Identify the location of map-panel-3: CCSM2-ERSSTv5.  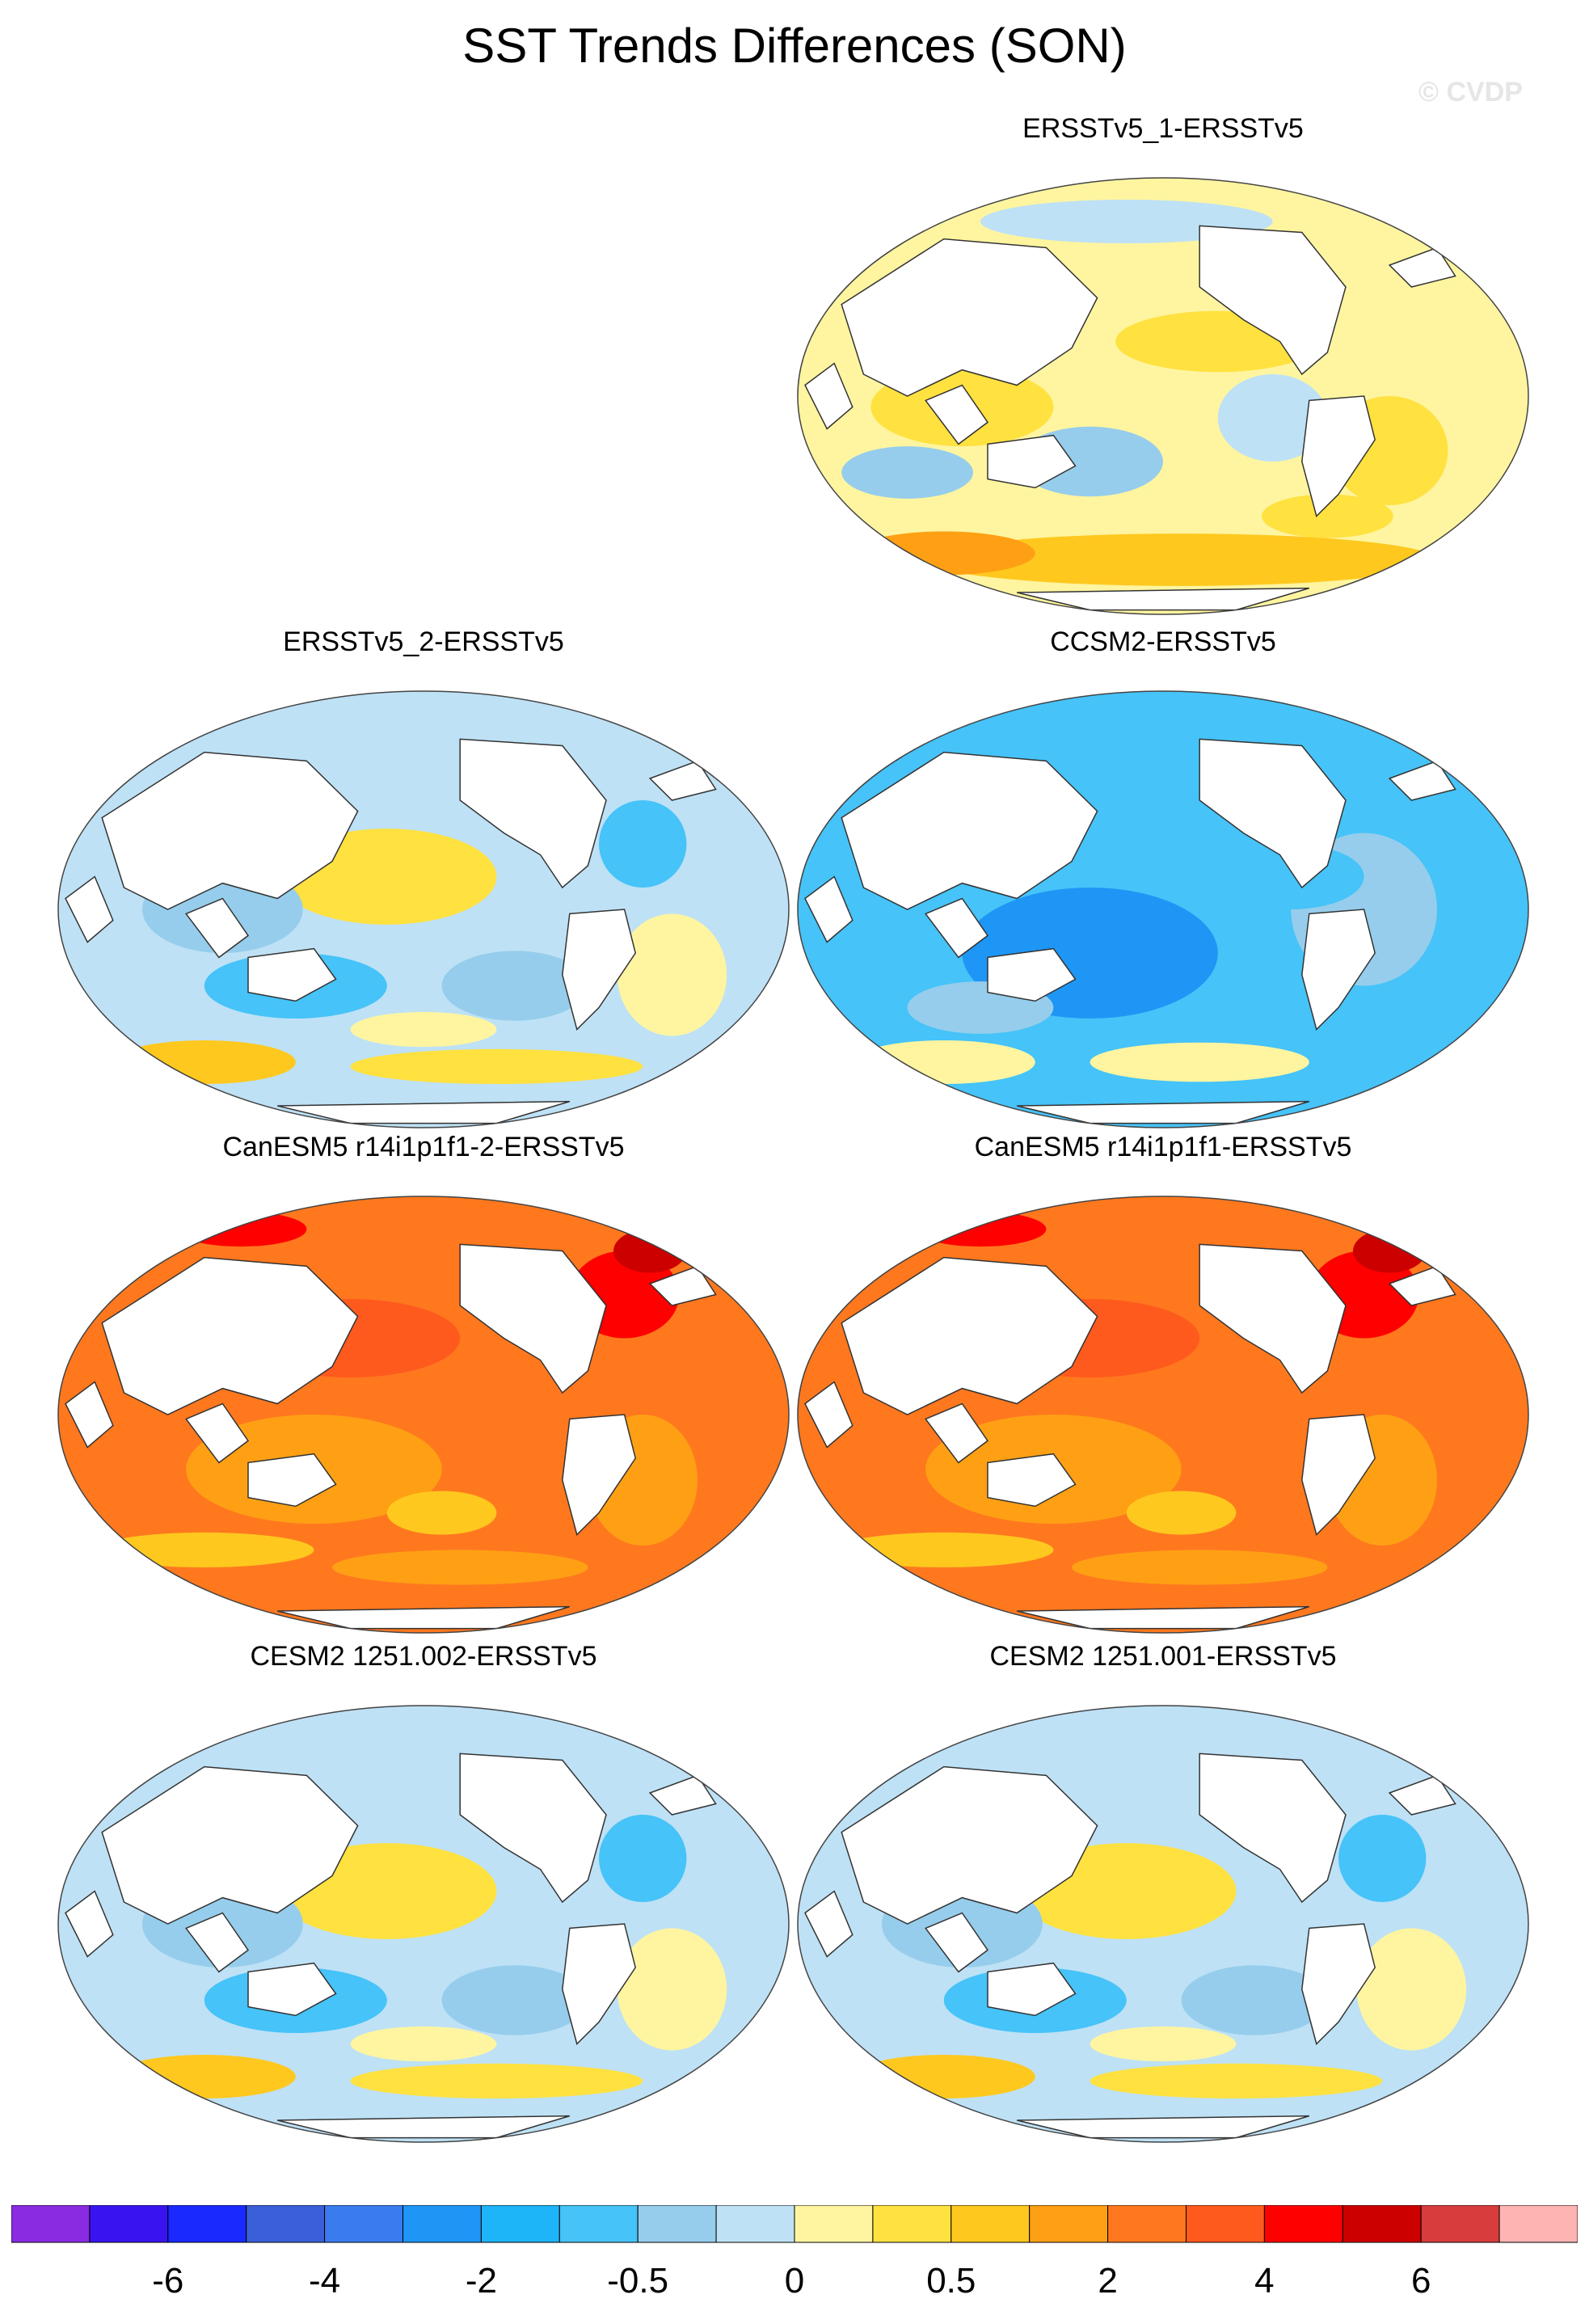
(1163, 885).